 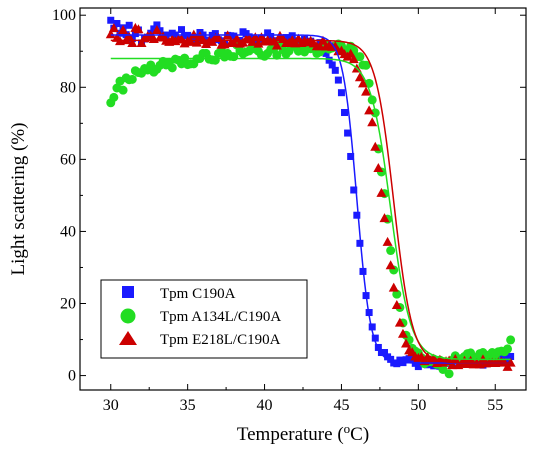 What do you see at coordinates (188, 405) in the screenshot?
I see `x-tick-label: 35` at bounding box center [188, 405].